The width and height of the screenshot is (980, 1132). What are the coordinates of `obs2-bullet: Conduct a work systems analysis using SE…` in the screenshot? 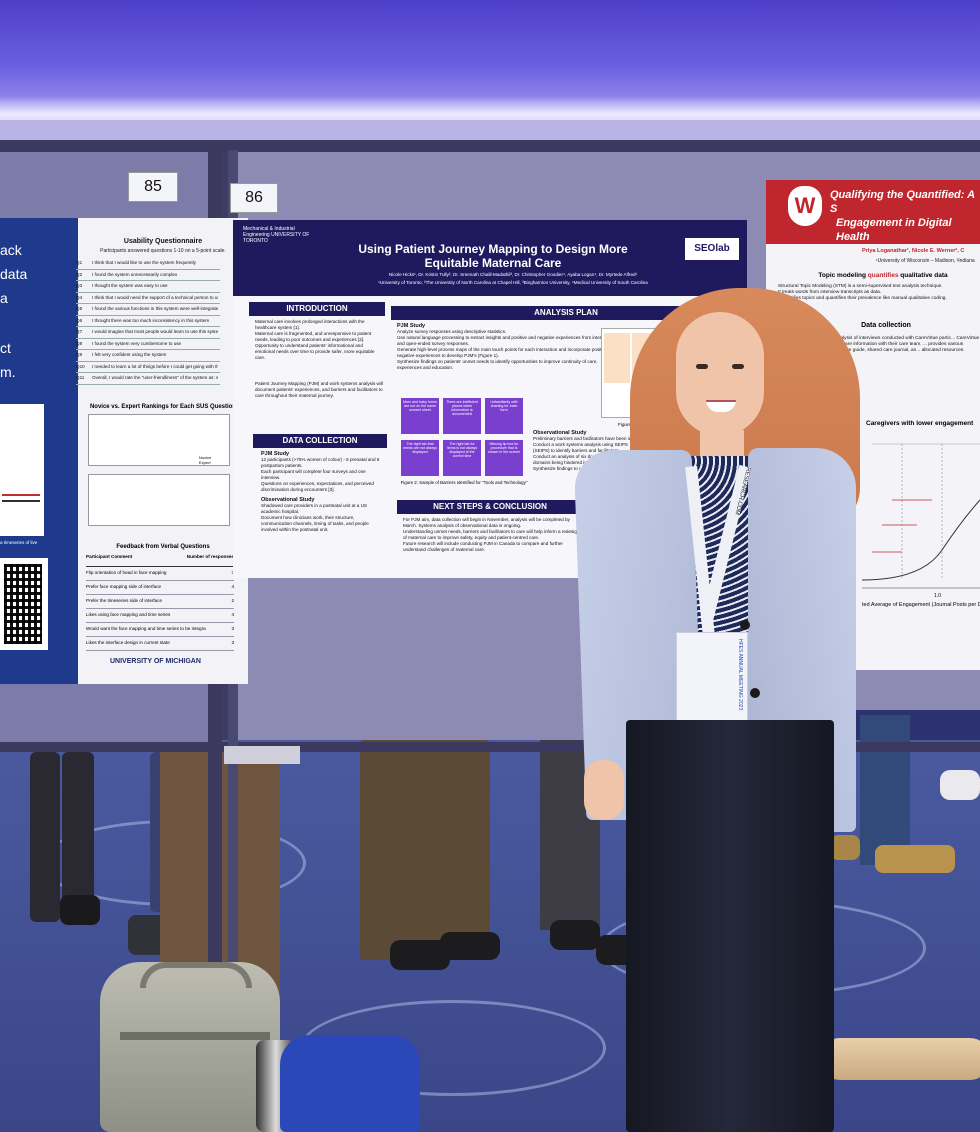 It's located at (580, 444).